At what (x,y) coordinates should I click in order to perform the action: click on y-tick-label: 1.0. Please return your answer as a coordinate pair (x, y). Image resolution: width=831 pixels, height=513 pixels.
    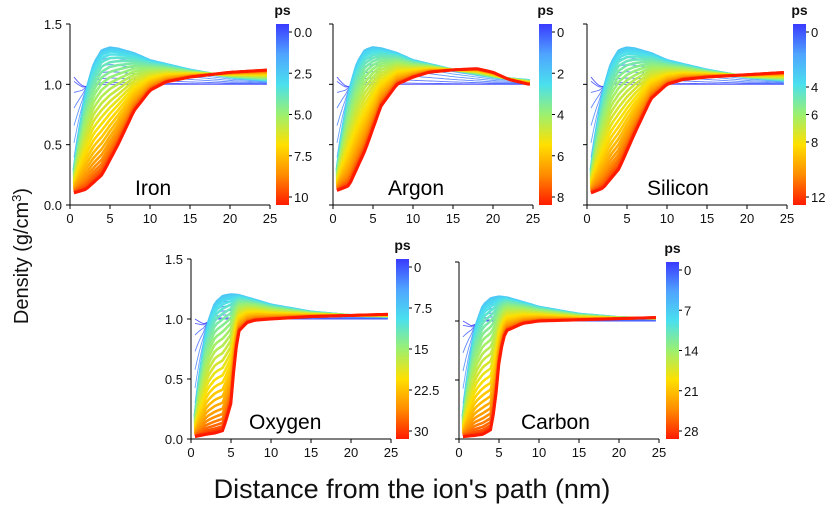
    Looking at the image, I should click on (53, 84).